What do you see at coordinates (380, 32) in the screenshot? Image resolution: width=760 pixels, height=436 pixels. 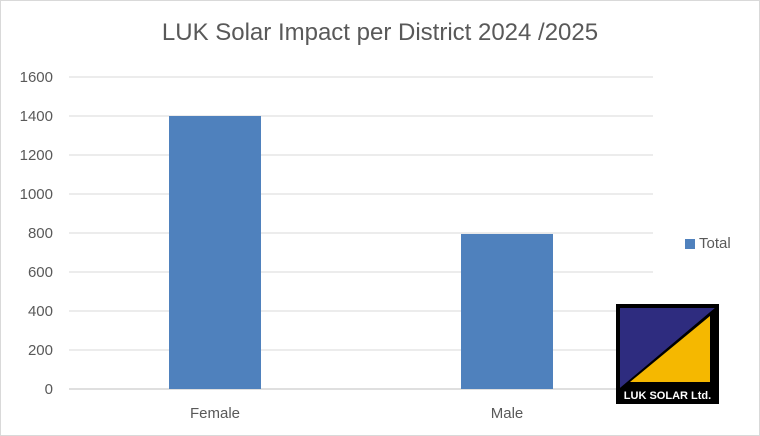 I see `chart-title: LUK Solar Impact per District 2024 /2025` at bounding box center [380, 32].